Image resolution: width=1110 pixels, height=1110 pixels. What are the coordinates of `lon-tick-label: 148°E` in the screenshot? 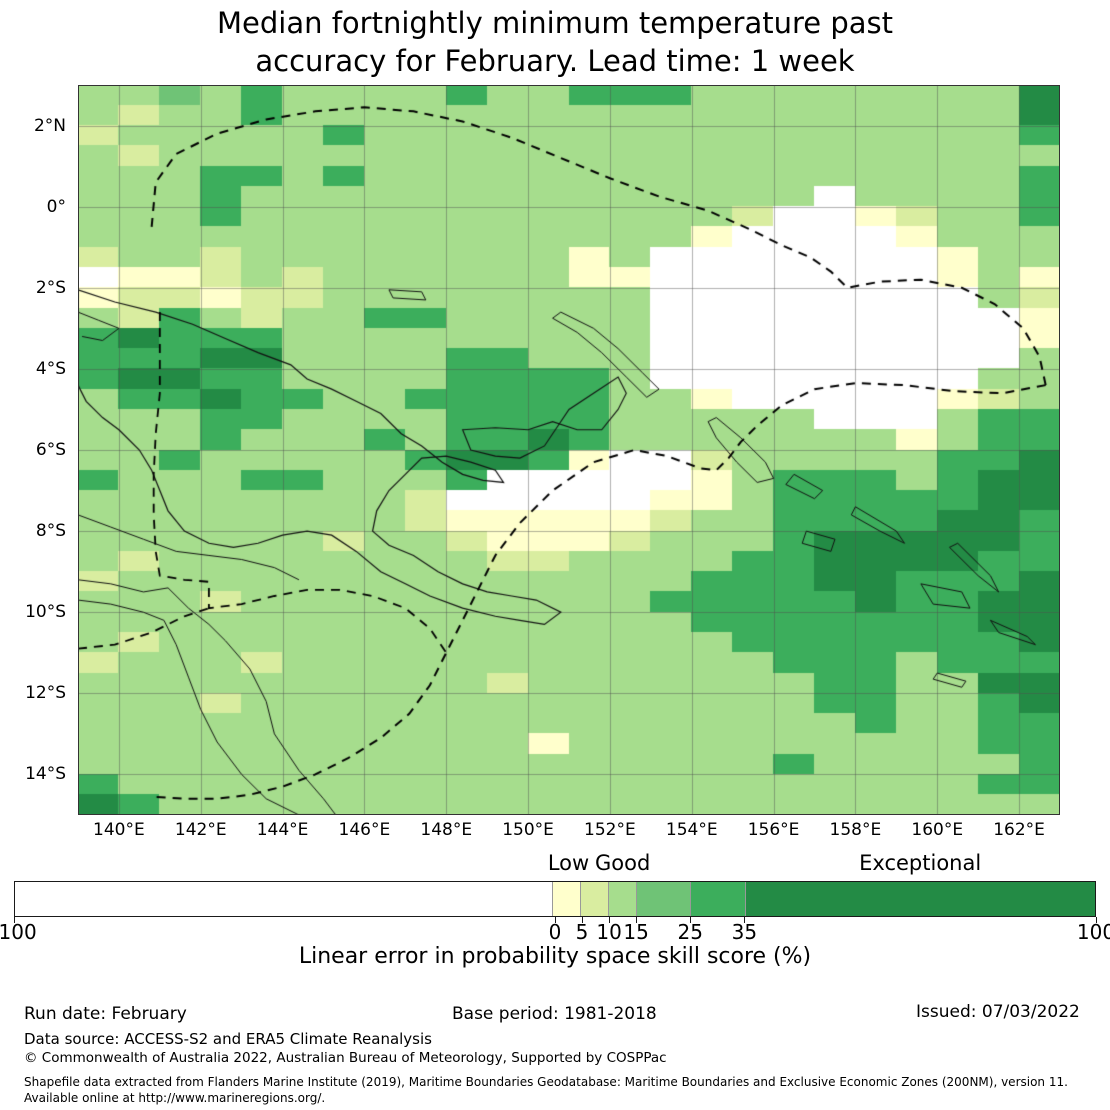 It's located at (446, 830).